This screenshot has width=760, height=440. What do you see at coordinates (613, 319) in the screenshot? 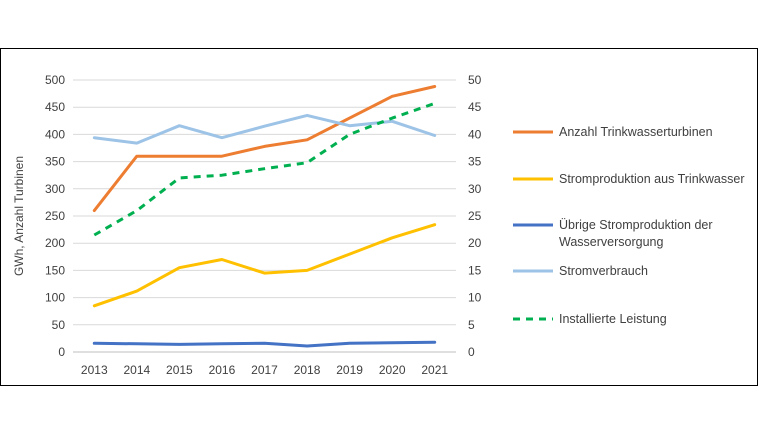
I see `legend-label: Installierte Leistung` at bounding box center [613, 319].